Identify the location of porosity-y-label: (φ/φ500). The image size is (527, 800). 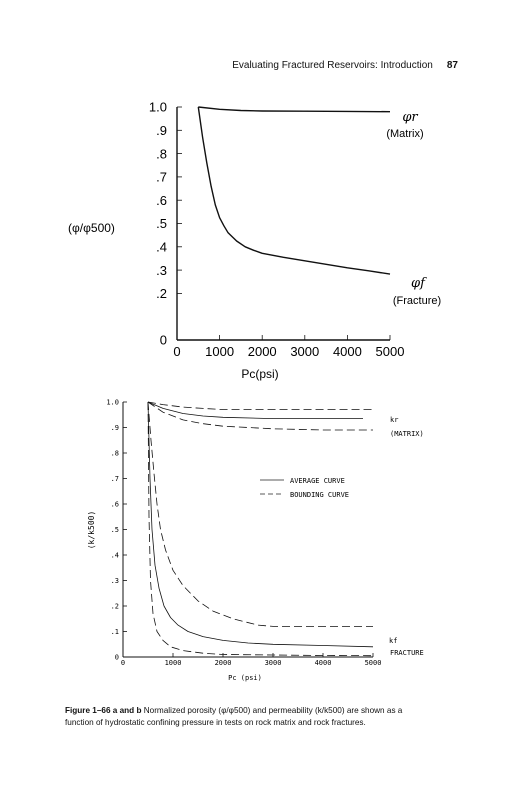
(91, 228).